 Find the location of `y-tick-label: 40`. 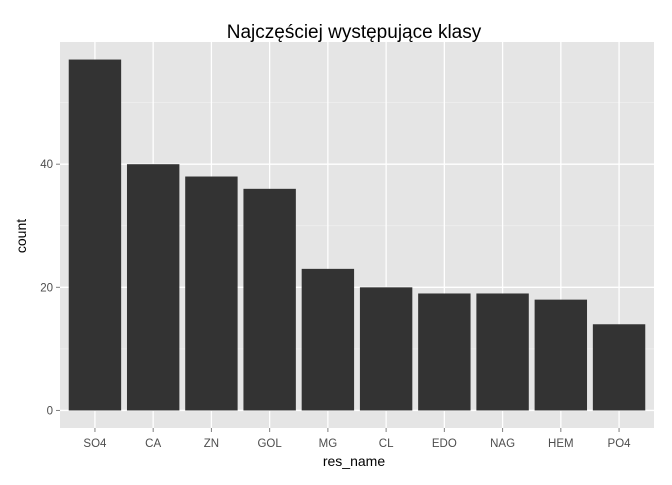

y-tick-label: 40 is located at coordinates (46, 165).